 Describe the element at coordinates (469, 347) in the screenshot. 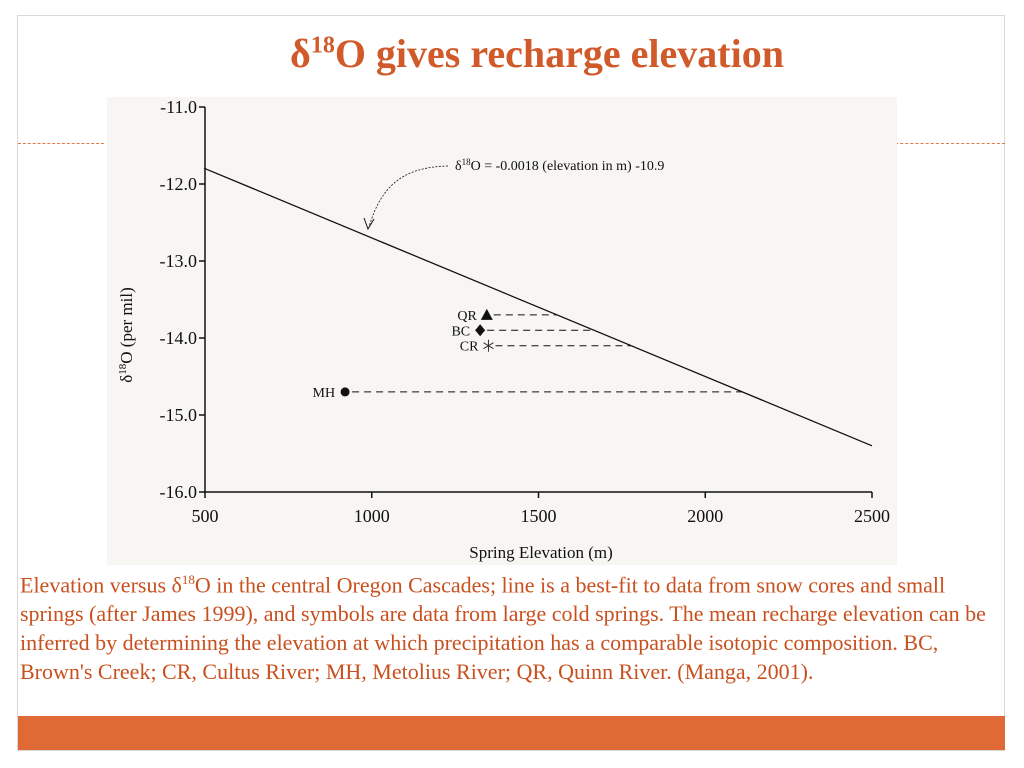

I see `point-label-cr: CR` at that location.